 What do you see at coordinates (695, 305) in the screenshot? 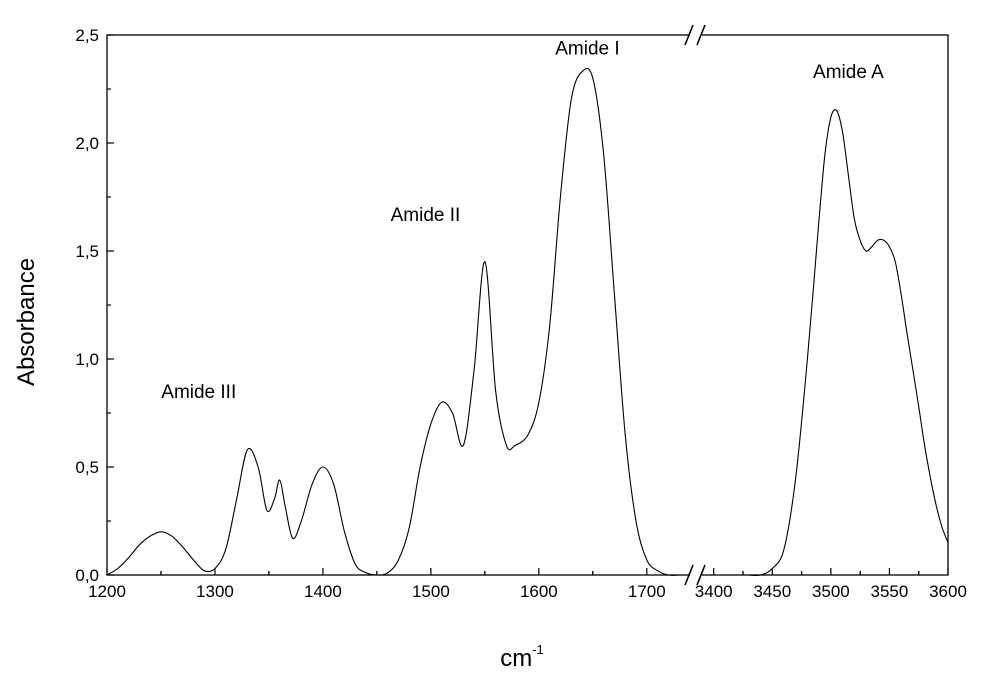
I see `axis-break-marks` at bounding box center [695, 305].